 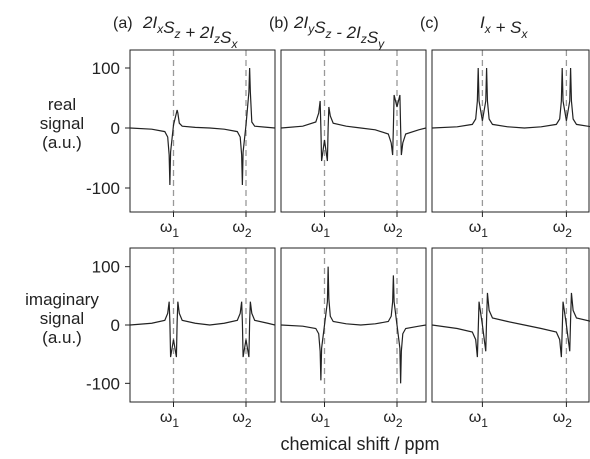 I want to click on title-part: + 2I, so click(x=198, y=32).